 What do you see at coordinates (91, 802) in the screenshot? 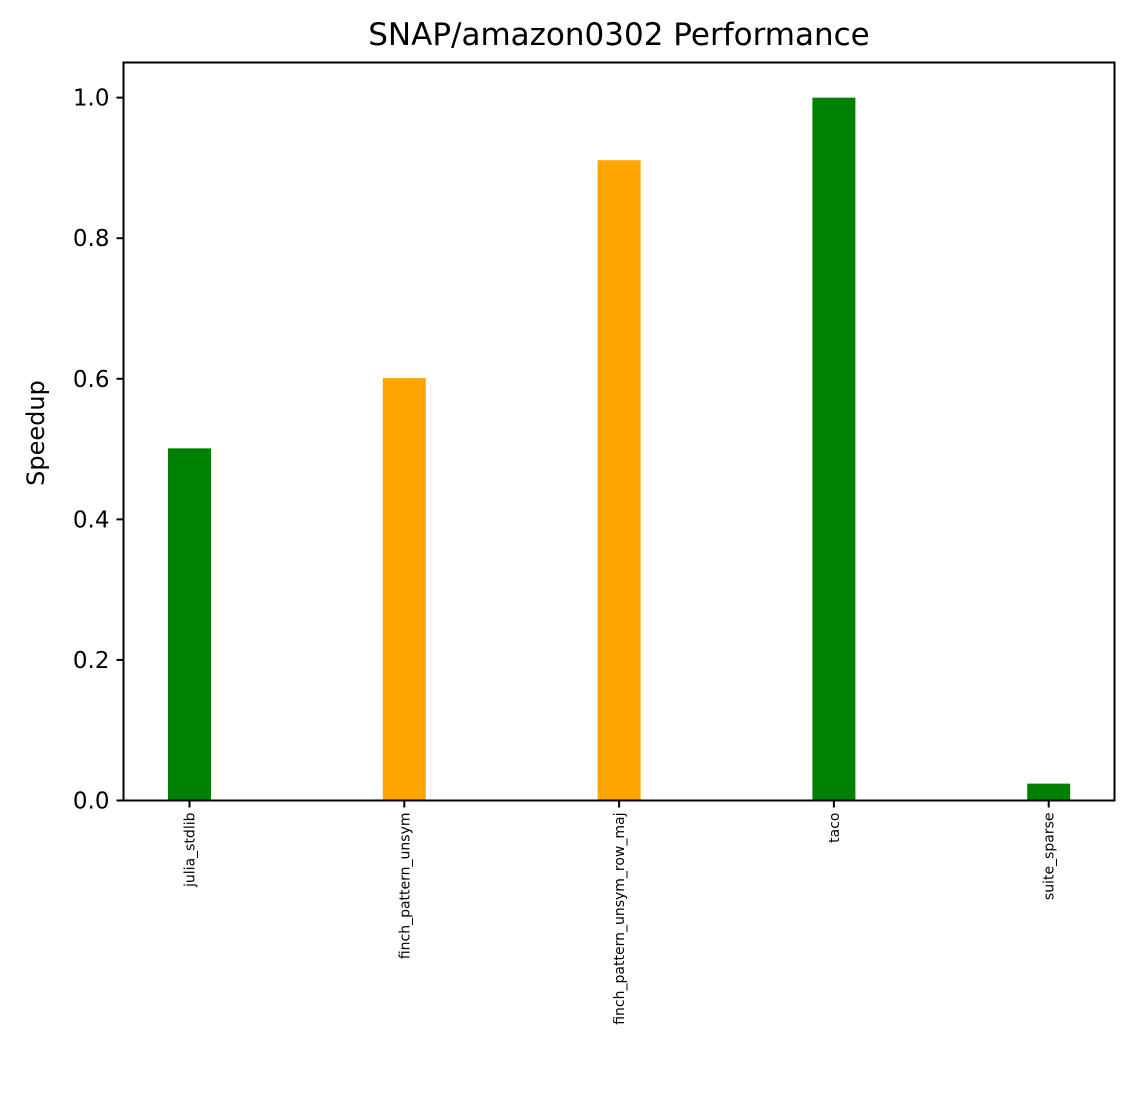
I see `y-tick-label: 0.0` at bounding box center [91, 802].